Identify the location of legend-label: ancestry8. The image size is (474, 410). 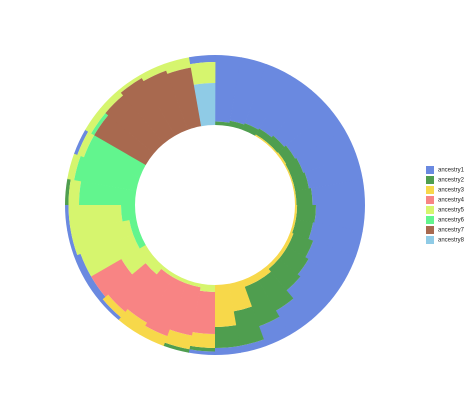
(451, 241).